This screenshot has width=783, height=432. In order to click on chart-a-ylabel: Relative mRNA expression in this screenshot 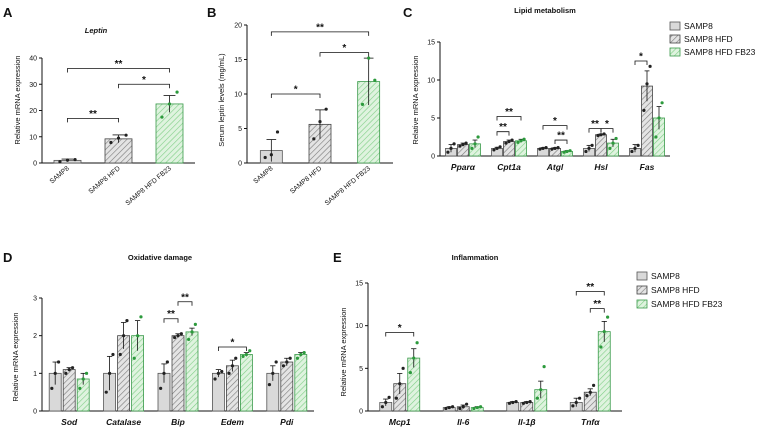, I will do `click(17, 99)`.